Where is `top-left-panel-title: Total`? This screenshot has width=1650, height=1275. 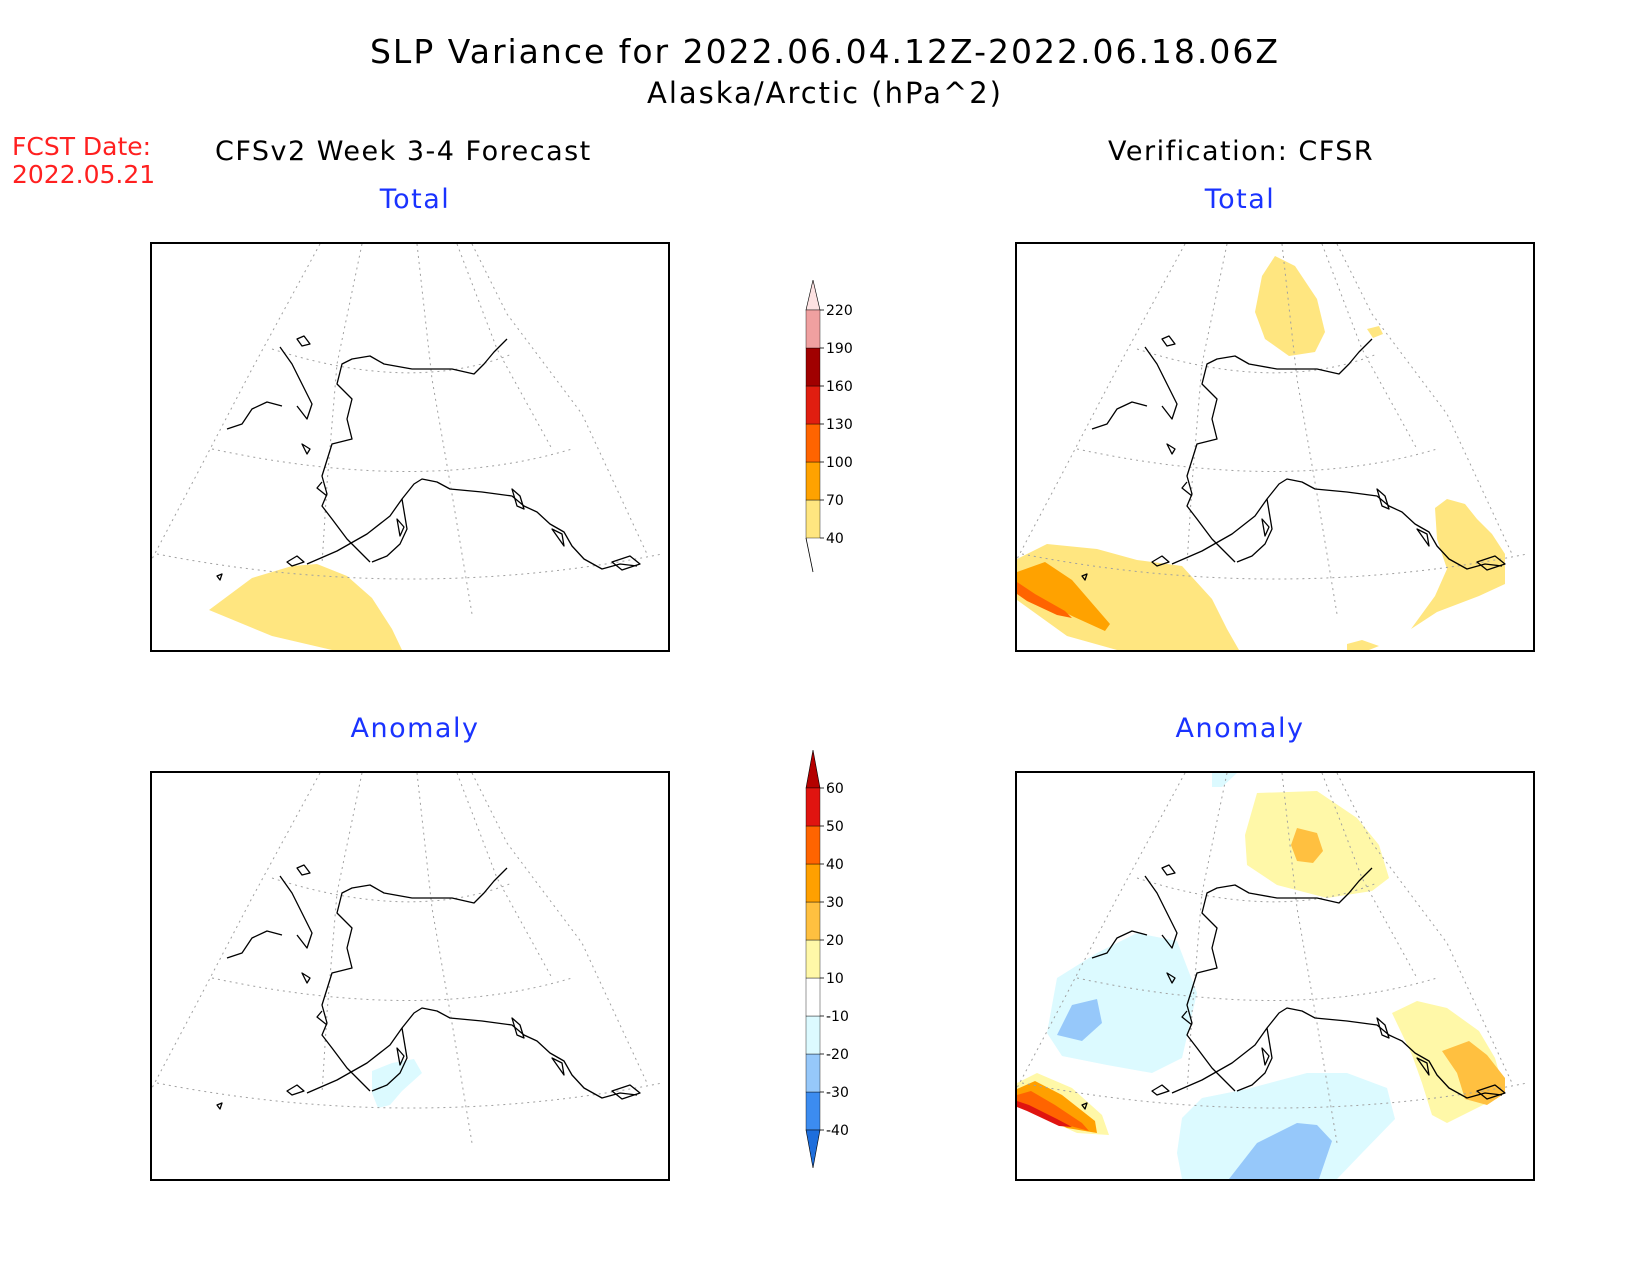
top-left-panel-title: Total is located at coordinates (415, 199).